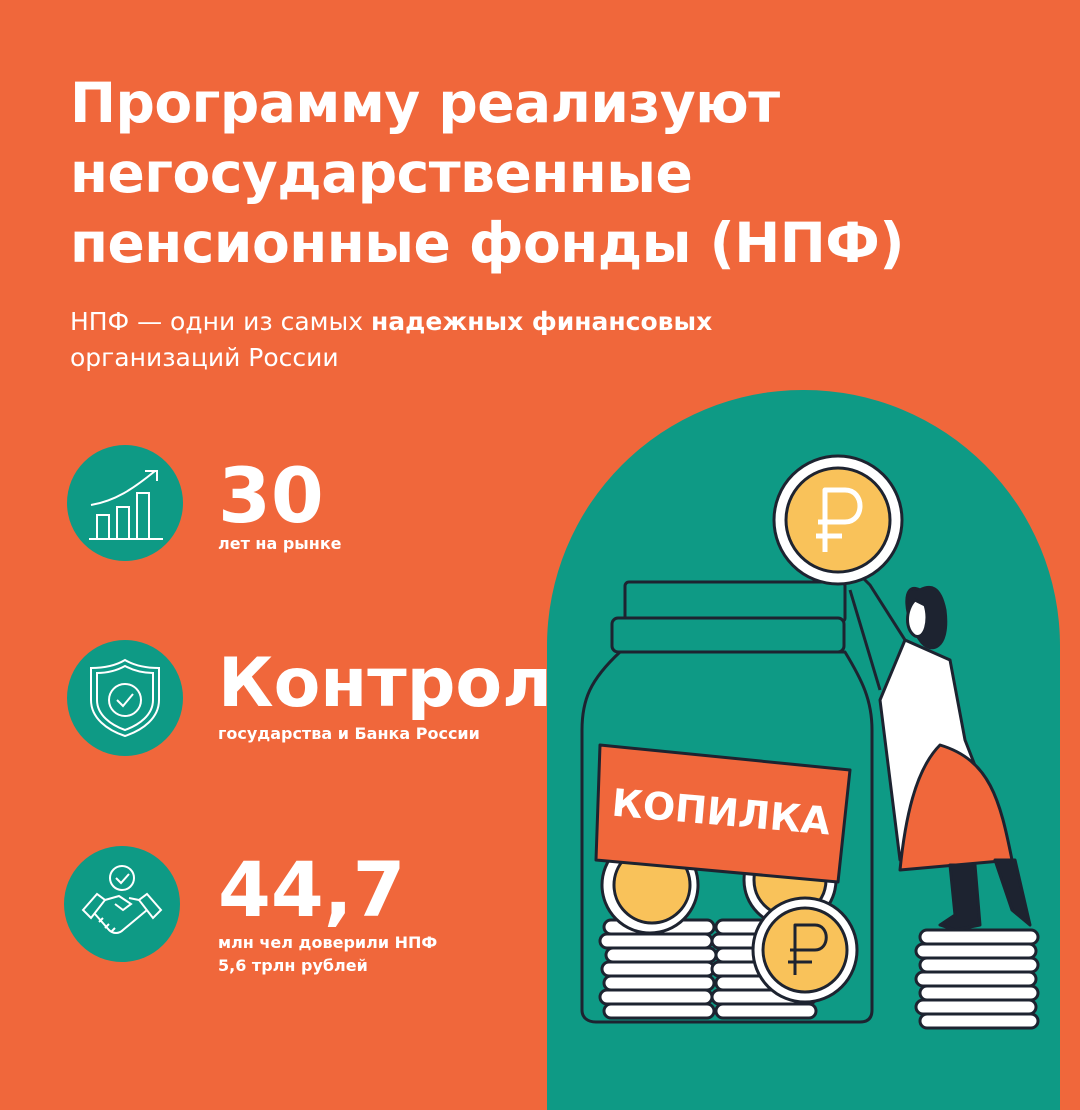  I want to click on stat-value: 30, so click(271, 495).